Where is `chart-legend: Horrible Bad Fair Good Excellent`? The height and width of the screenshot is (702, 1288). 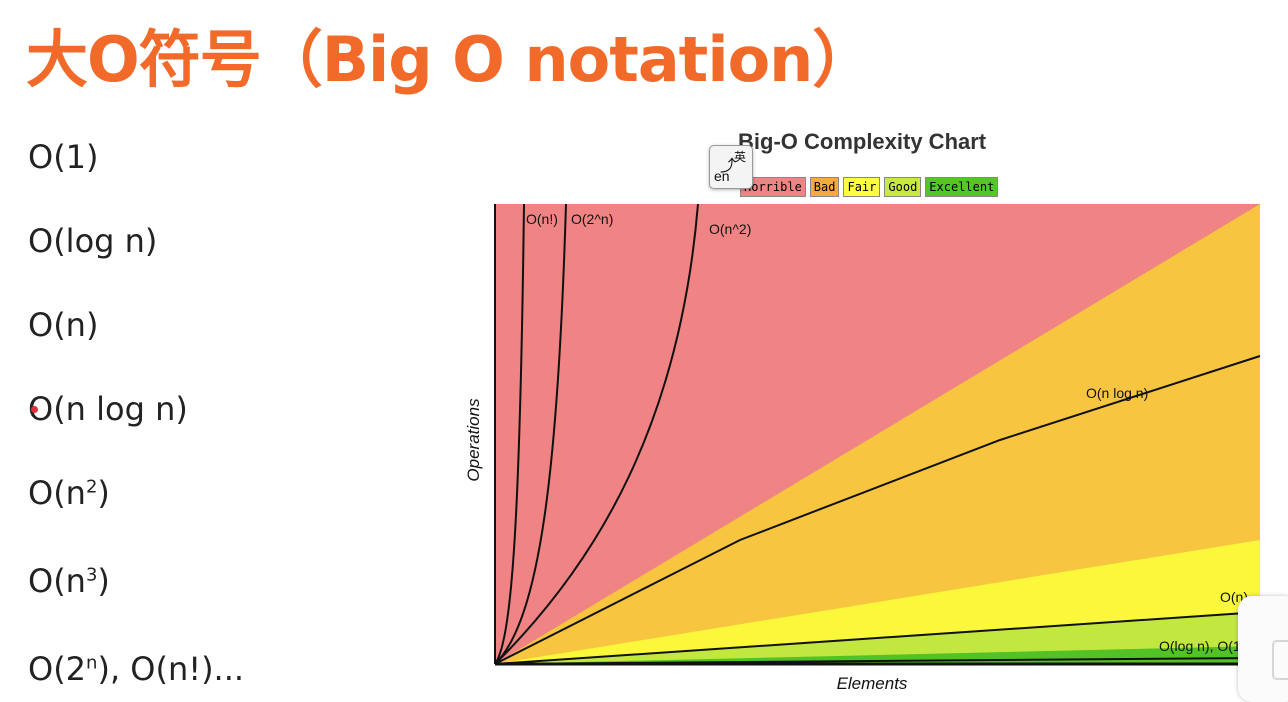
chart-legend: Horrible Bad Fair Good Excellent is located at coordinates (869, 187).